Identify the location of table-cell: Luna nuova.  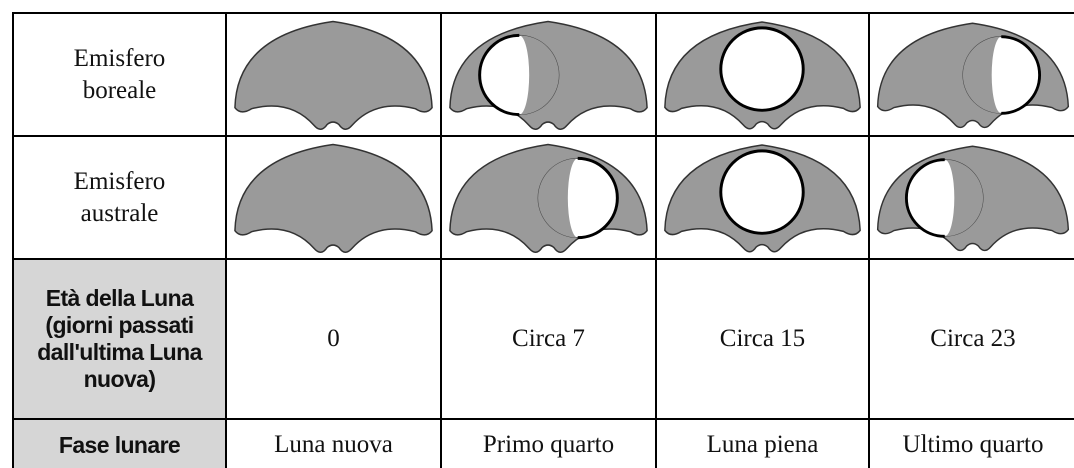
(332, 443).